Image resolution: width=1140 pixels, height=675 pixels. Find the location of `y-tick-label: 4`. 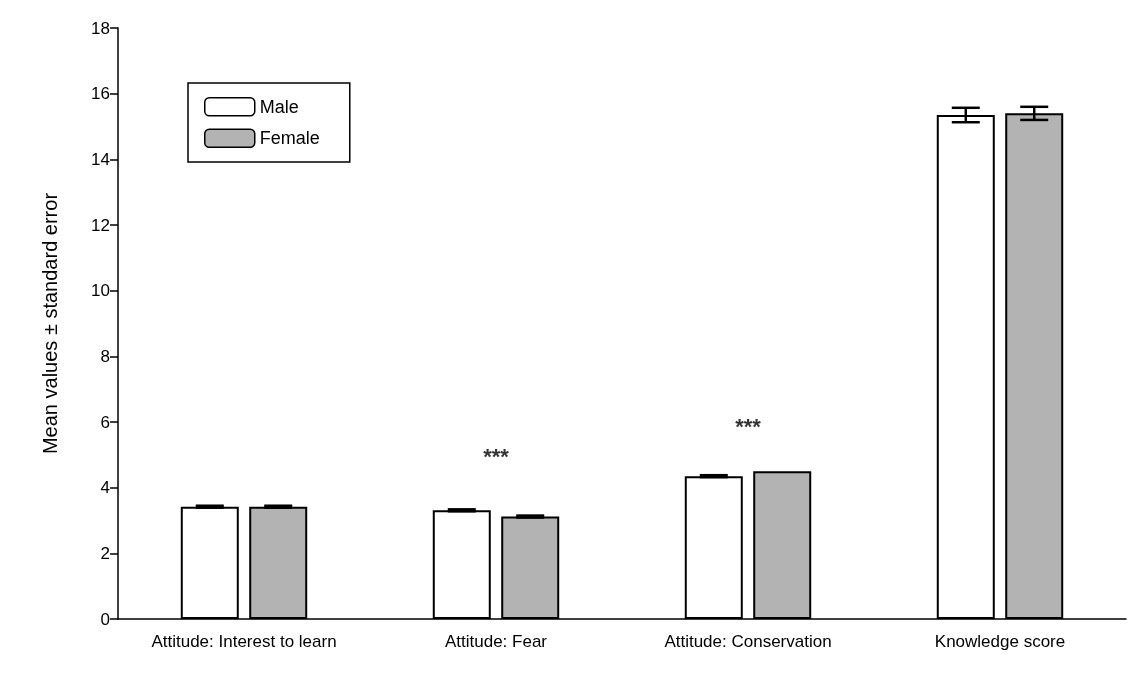

y-tick-label: 4 is located at coordinates (105, 488).